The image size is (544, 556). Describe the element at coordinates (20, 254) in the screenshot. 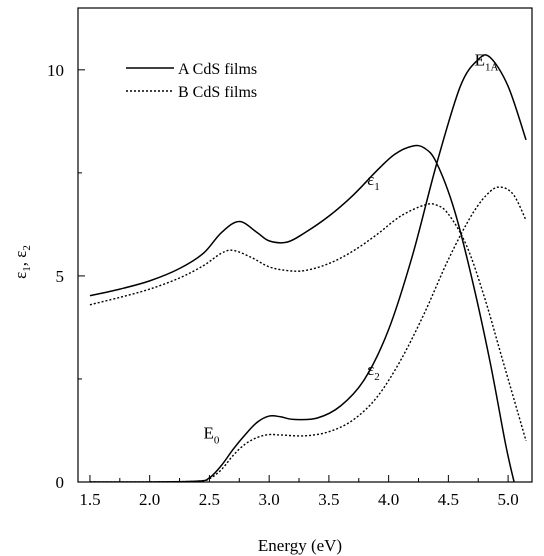

I see `y-axis-title-base-2: ε` at that location.